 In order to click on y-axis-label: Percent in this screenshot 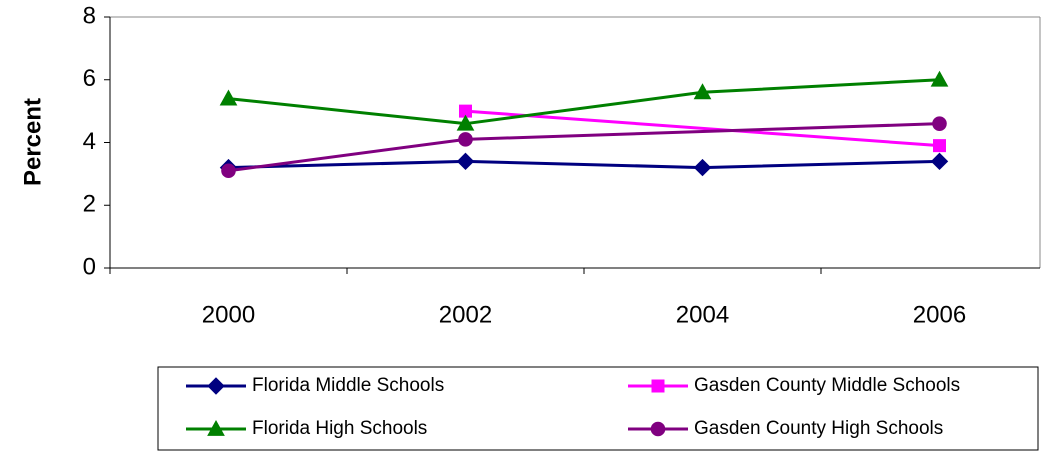, I will do `click(32, 142)`.